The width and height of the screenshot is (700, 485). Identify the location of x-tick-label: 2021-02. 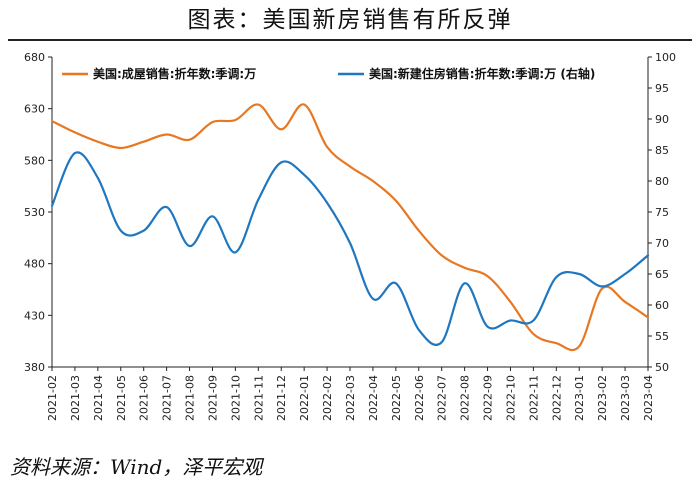
(52, 398).